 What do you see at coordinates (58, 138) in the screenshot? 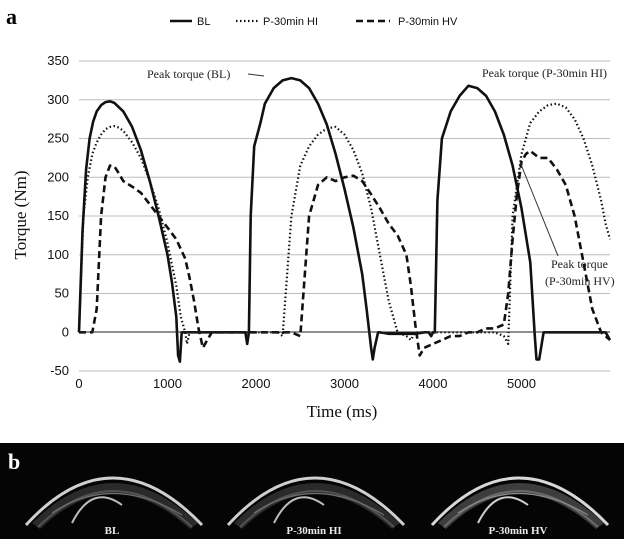
I see `y-tick-label: 250` at bounding box center [58, 138].